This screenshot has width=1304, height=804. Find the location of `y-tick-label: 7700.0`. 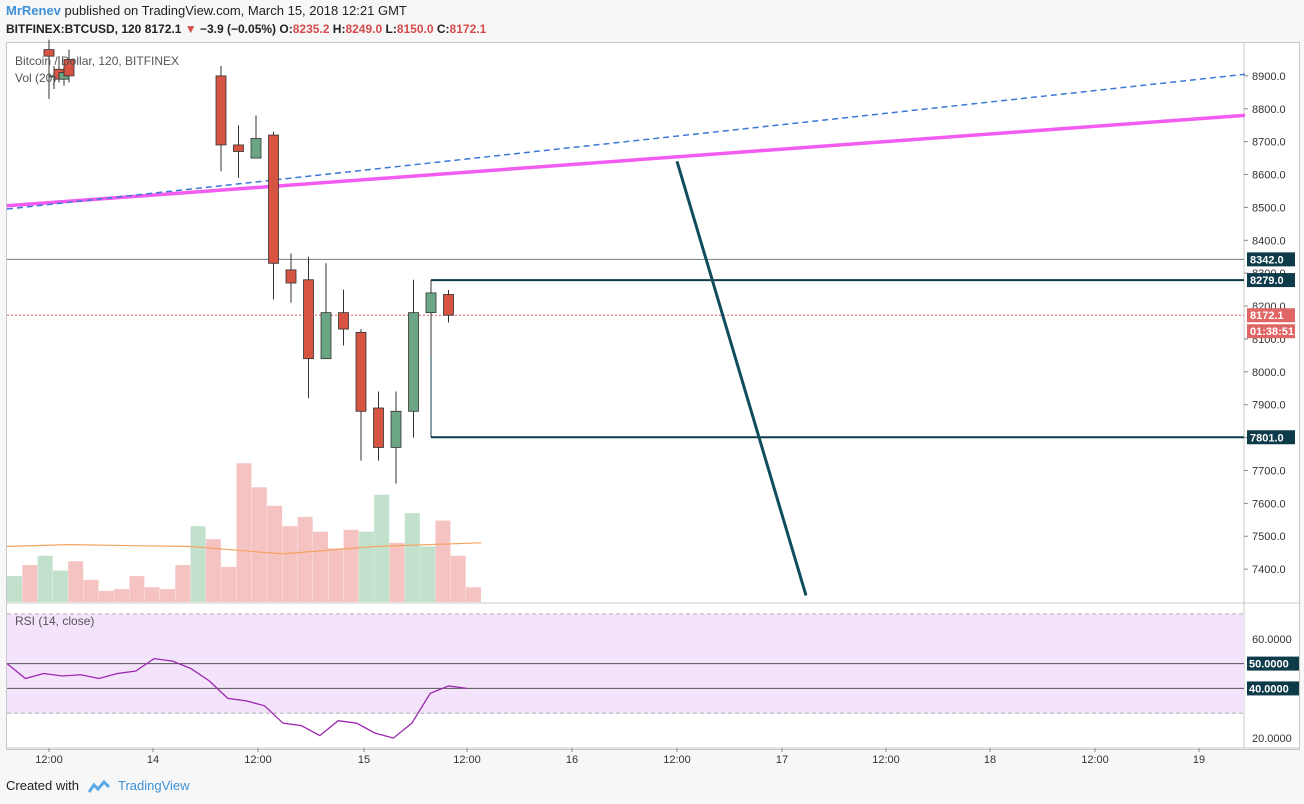

y-tick-label: 7700.0 is located at coordinates (1269, 471).